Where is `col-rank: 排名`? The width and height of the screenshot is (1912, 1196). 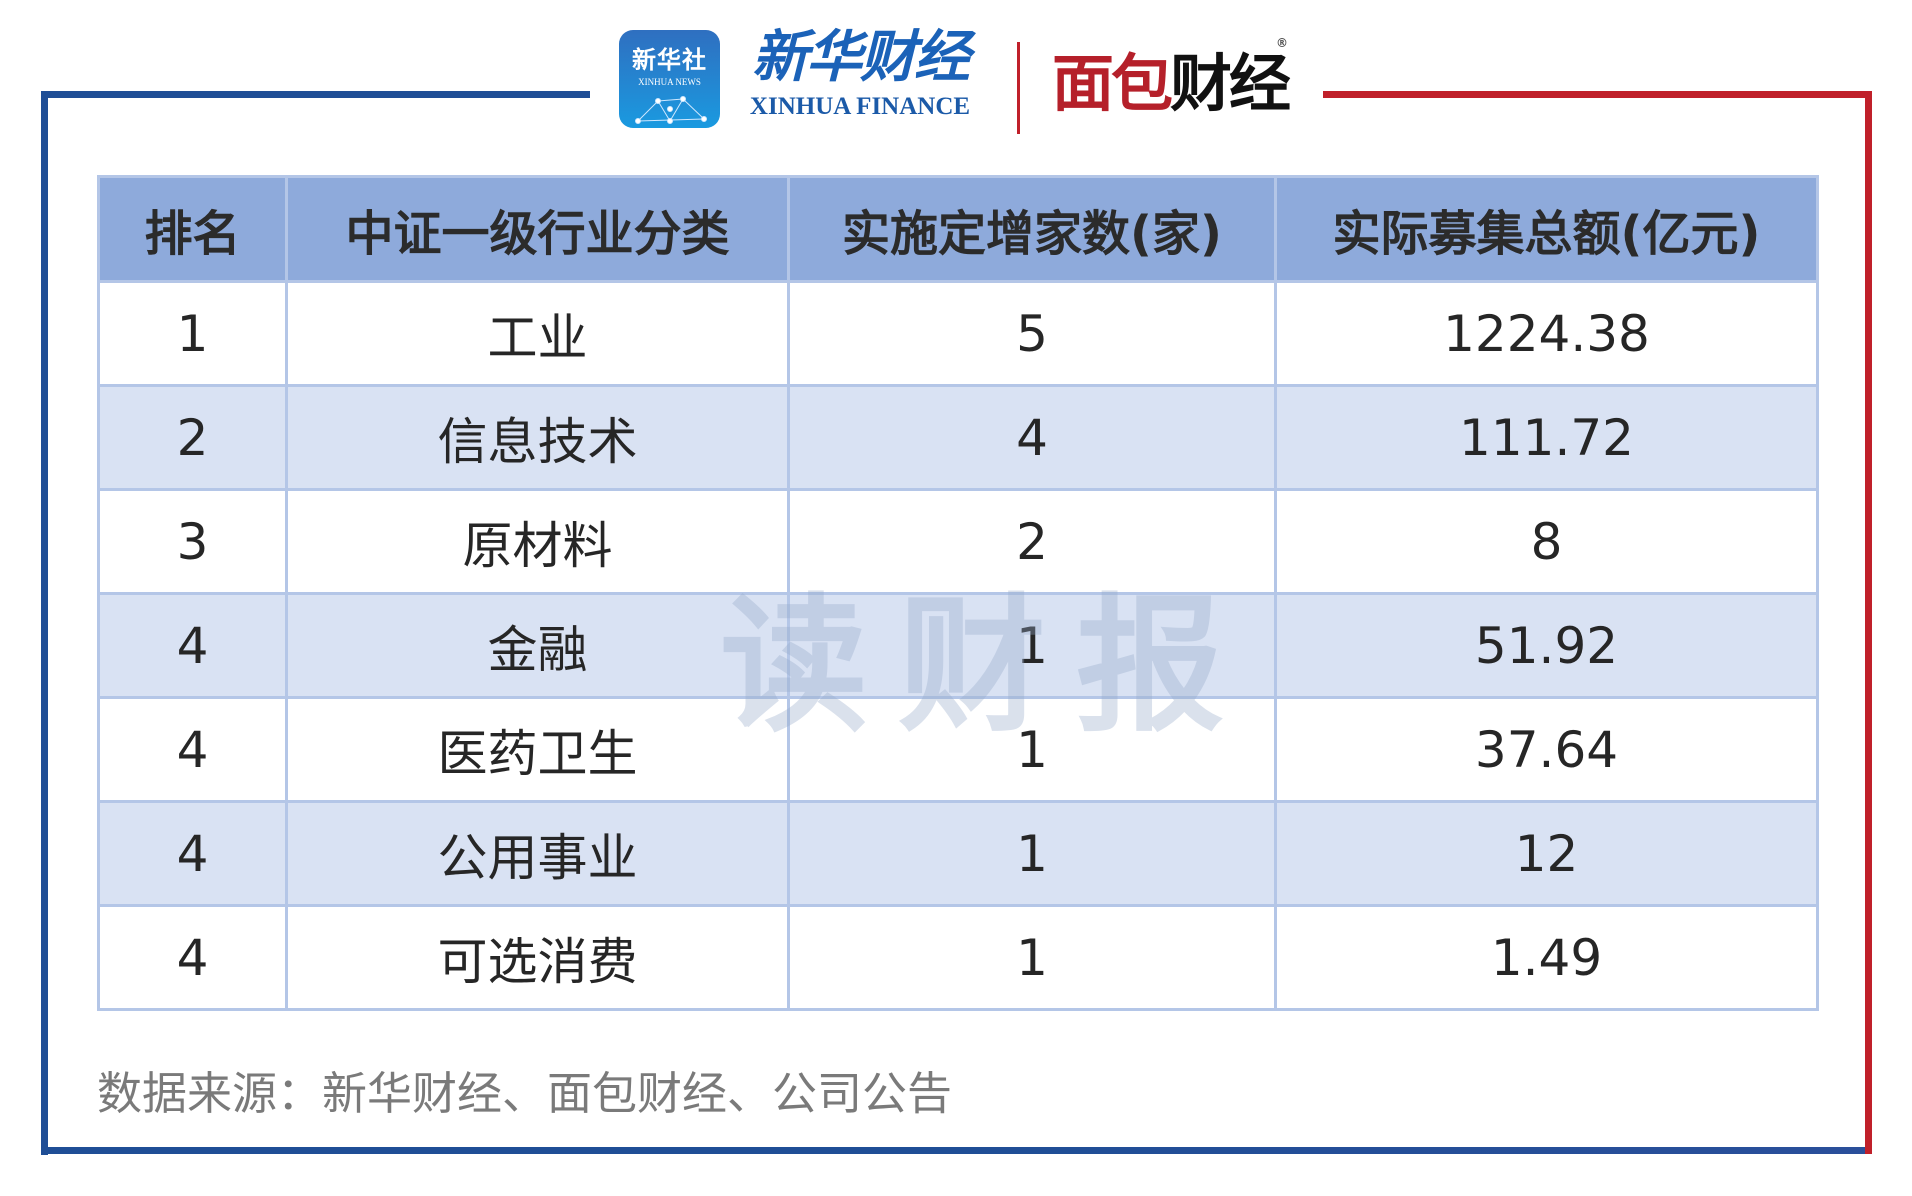 col-rank: 排名 is located at coordinates (192, 229).